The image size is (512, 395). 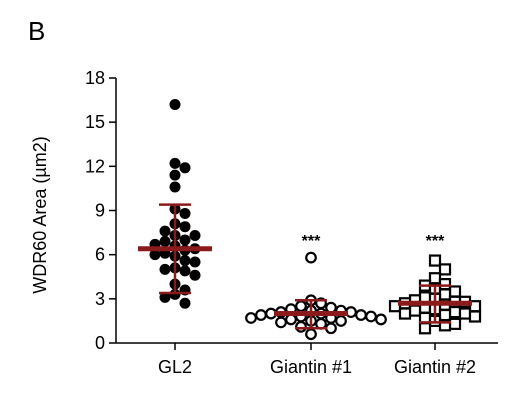 What do you see at coordinates (100, 299) in the screenshot?
I see `y-tick-label: 3` at bounding box center [100, 299].